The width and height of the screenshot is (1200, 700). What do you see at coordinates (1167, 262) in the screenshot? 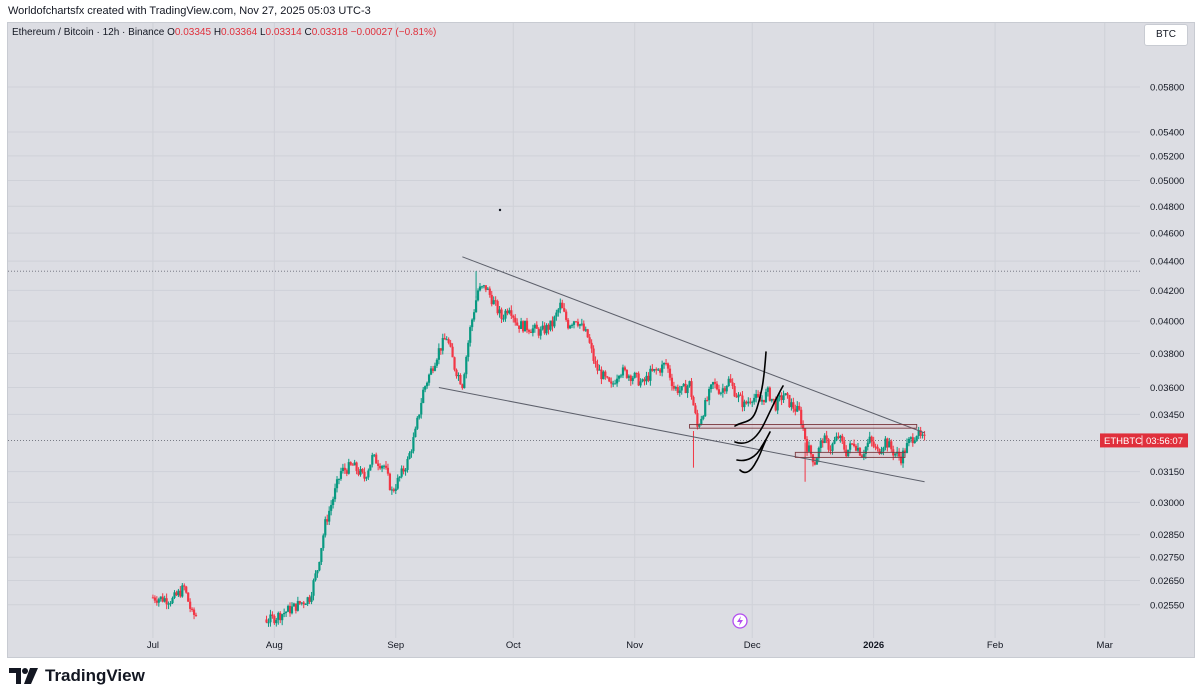
I see `y-tick-label: 0.04400` at bounding box center [1167, 262].